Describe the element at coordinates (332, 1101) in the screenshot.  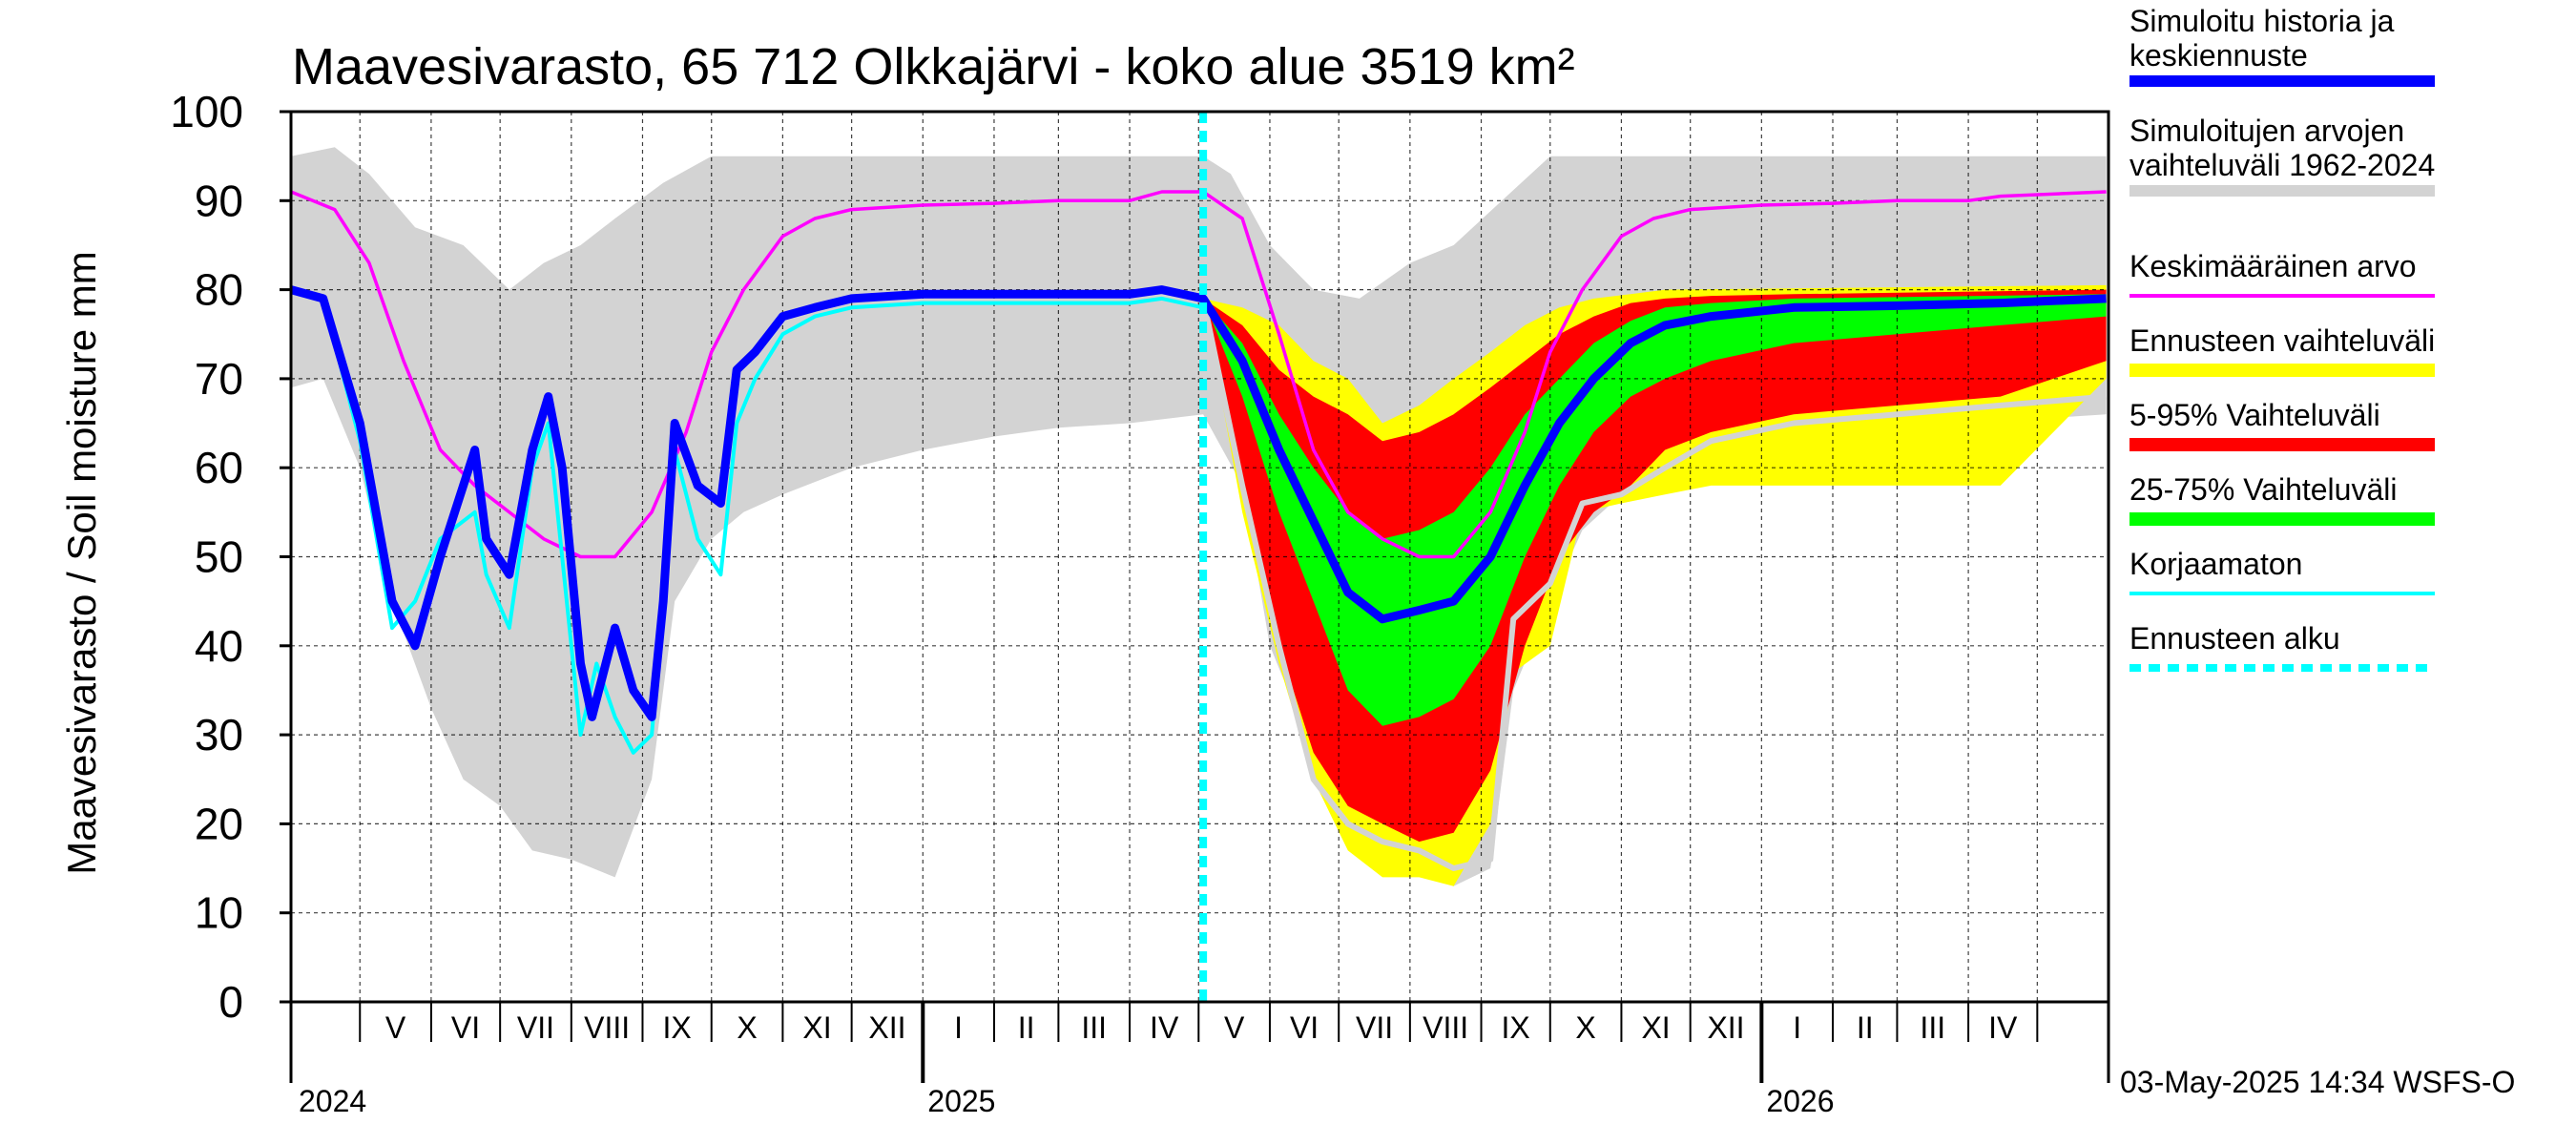
I see `year-label: 2024` at that location.